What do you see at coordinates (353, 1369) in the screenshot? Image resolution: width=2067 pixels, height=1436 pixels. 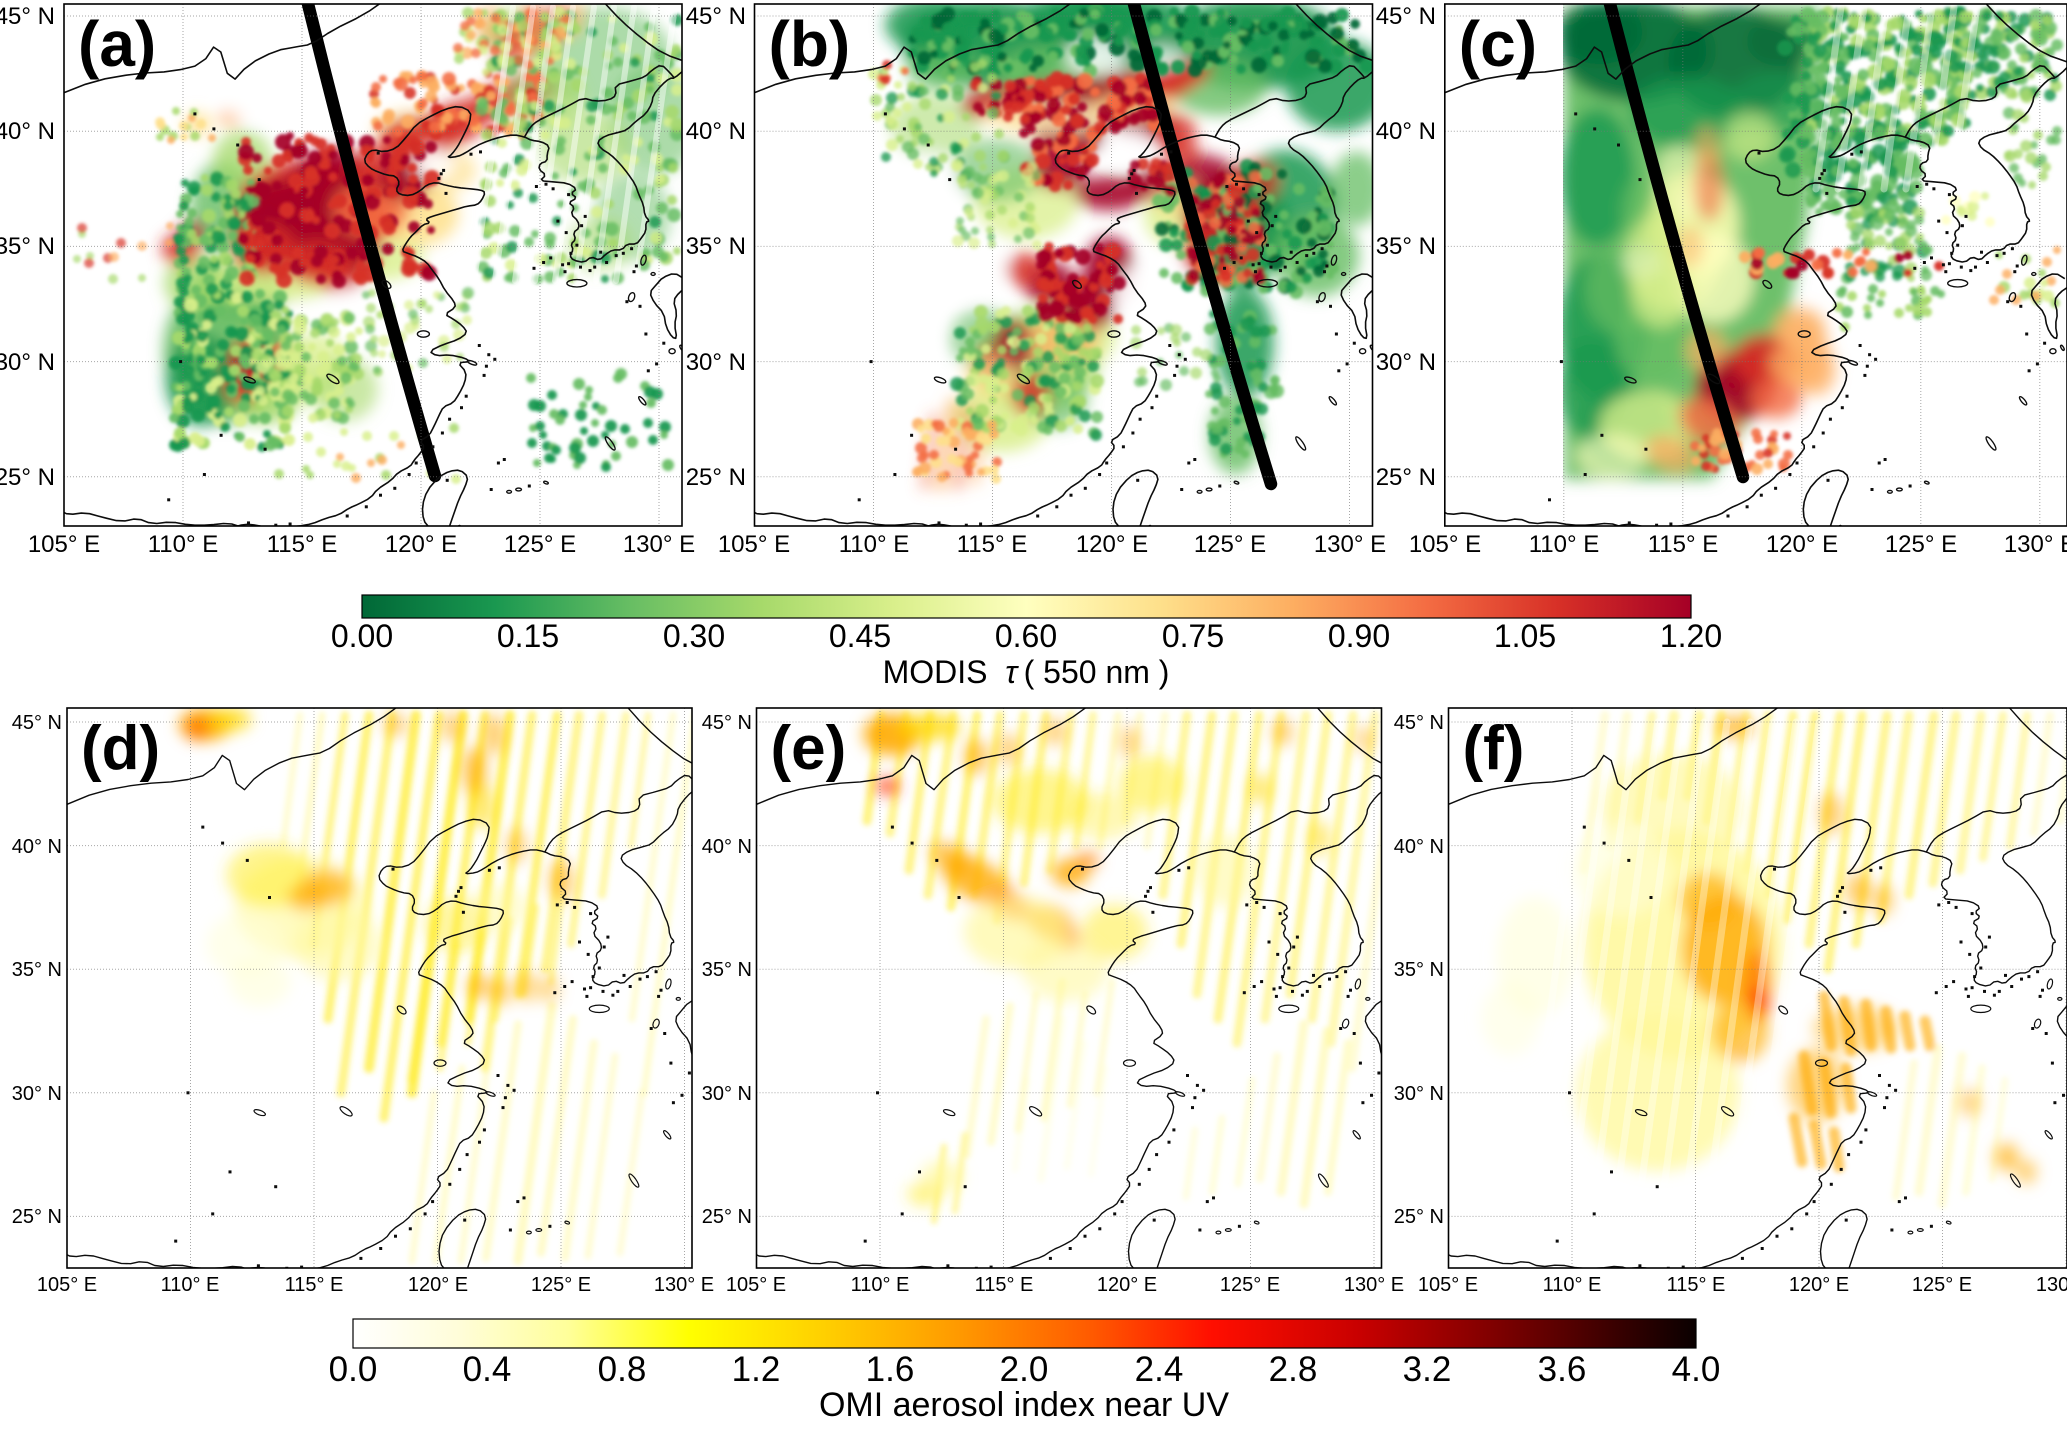 I see `svg-text: 0.0` at bounding box center [353, 1369].